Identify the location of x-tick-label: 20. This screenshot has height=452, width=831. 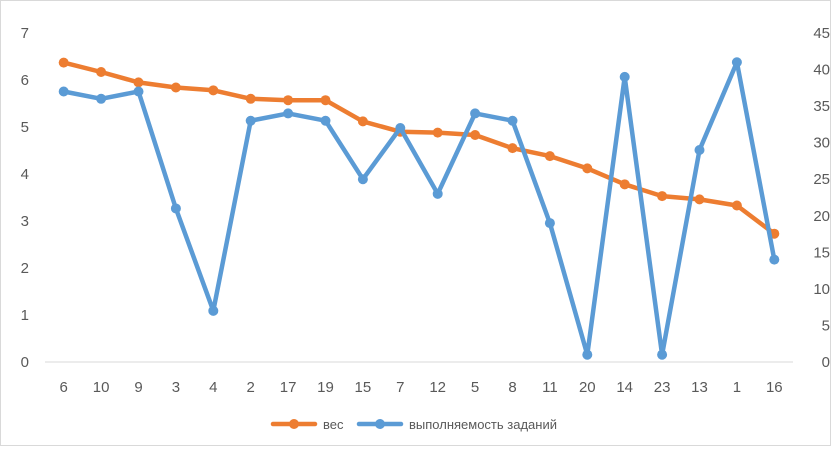
(587, 387).